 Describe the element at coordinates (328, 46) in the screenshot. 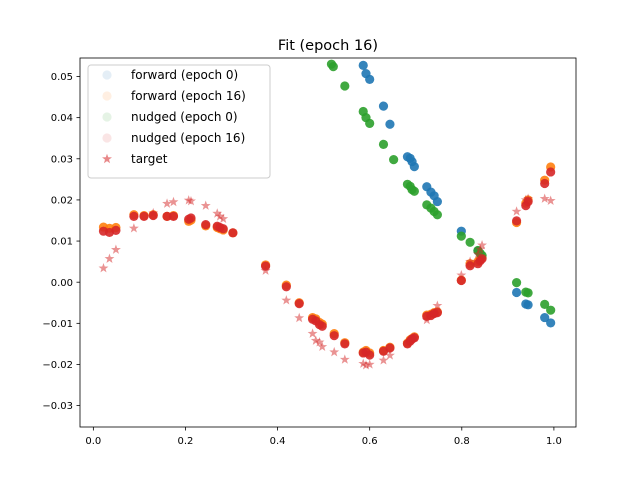

I see `chart-title: Fit (epoch 16)` at that location.